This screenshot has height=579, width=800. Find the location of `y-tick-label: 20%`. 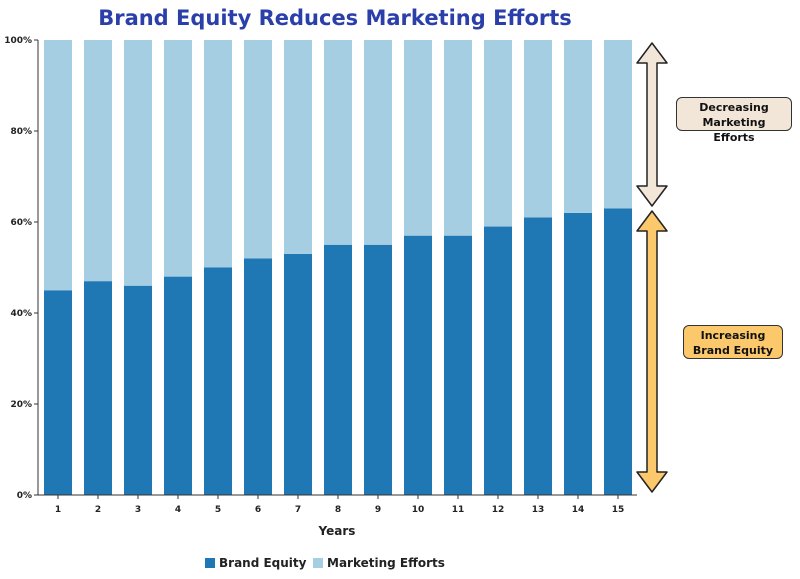

y-tick-label: 20% is located at coordinates (21, 405).